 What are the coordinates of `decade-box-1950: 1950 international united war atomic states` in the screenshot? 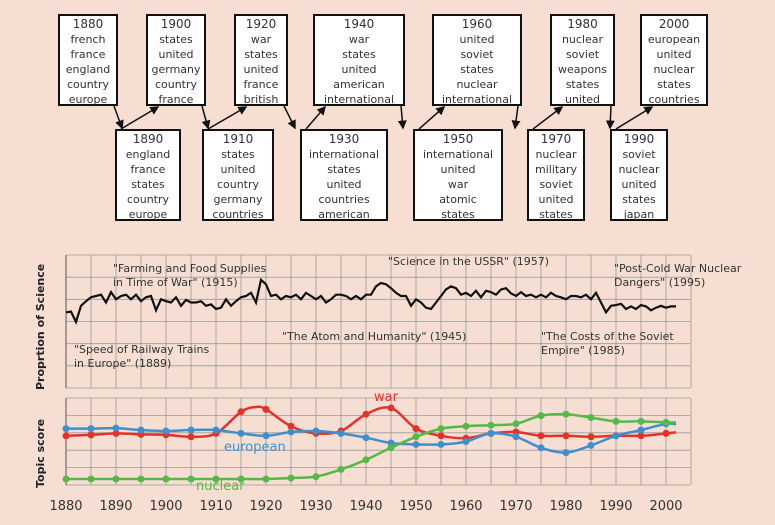 It's located at (458, 175).